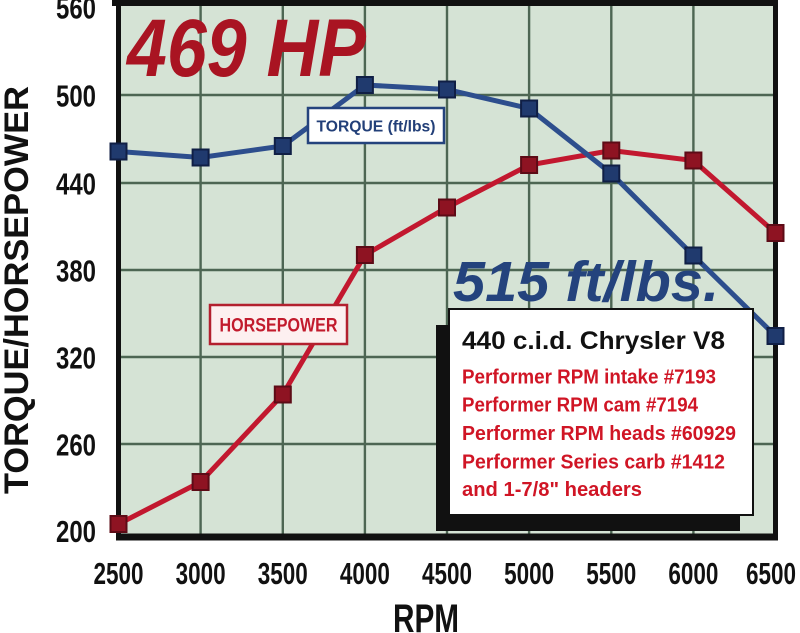 Image resolution: width=800 pixels, height=633 pixels. Describe the element at coordinates (771, 573) in the screenshot. I see `svg-text: 6500` at that location.